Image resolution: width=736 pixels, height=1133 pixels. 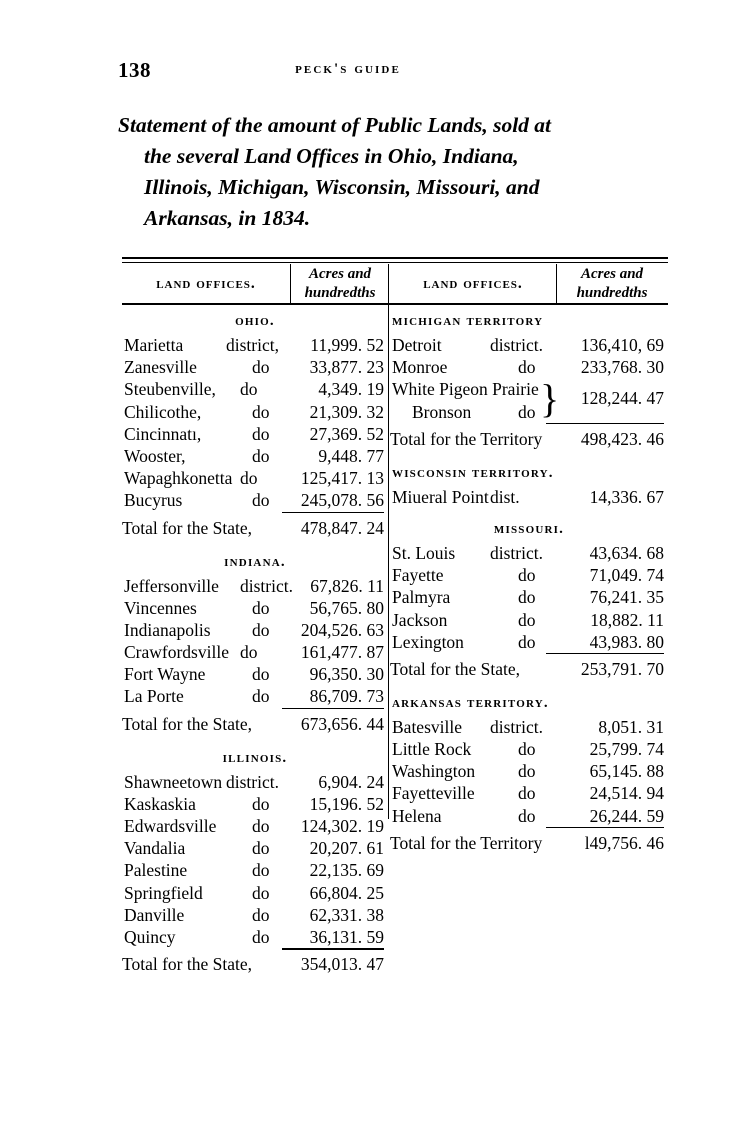 What do you see at coordinates (156, 870) in the screenshot?
I see `office-name: Palestine` at bounding box center [156, 870].